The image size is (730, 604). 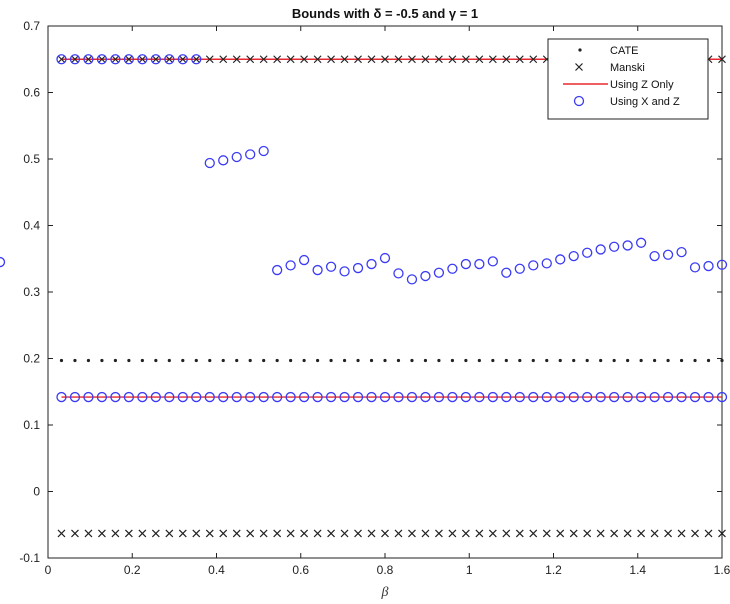 I want to click on legend: CATE Manski Using Z Only Using X and Z, so click(x=628, y=79).